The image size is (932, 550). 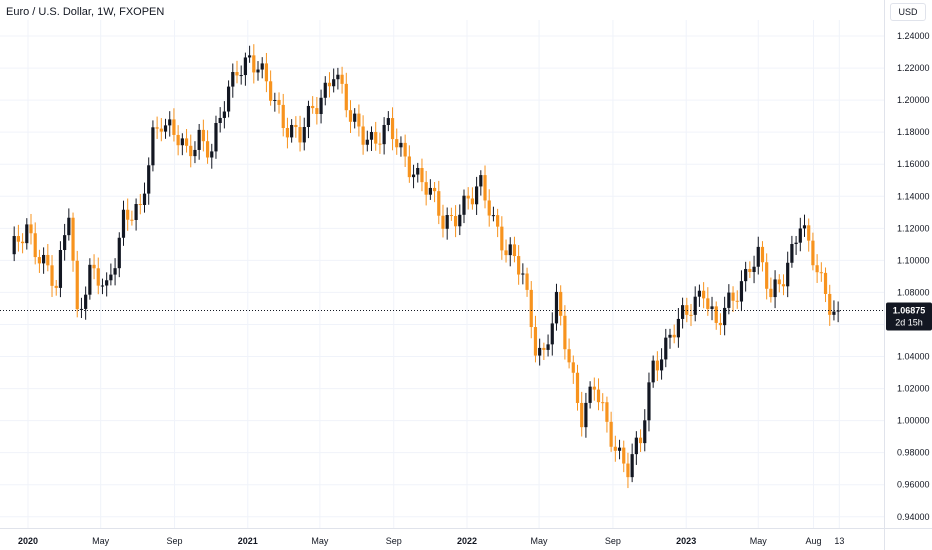 What do you see at coordinates (913, 132) in the screenshot?
I see `y-tick-label: 1.18000` at bounding box center [913, 132].